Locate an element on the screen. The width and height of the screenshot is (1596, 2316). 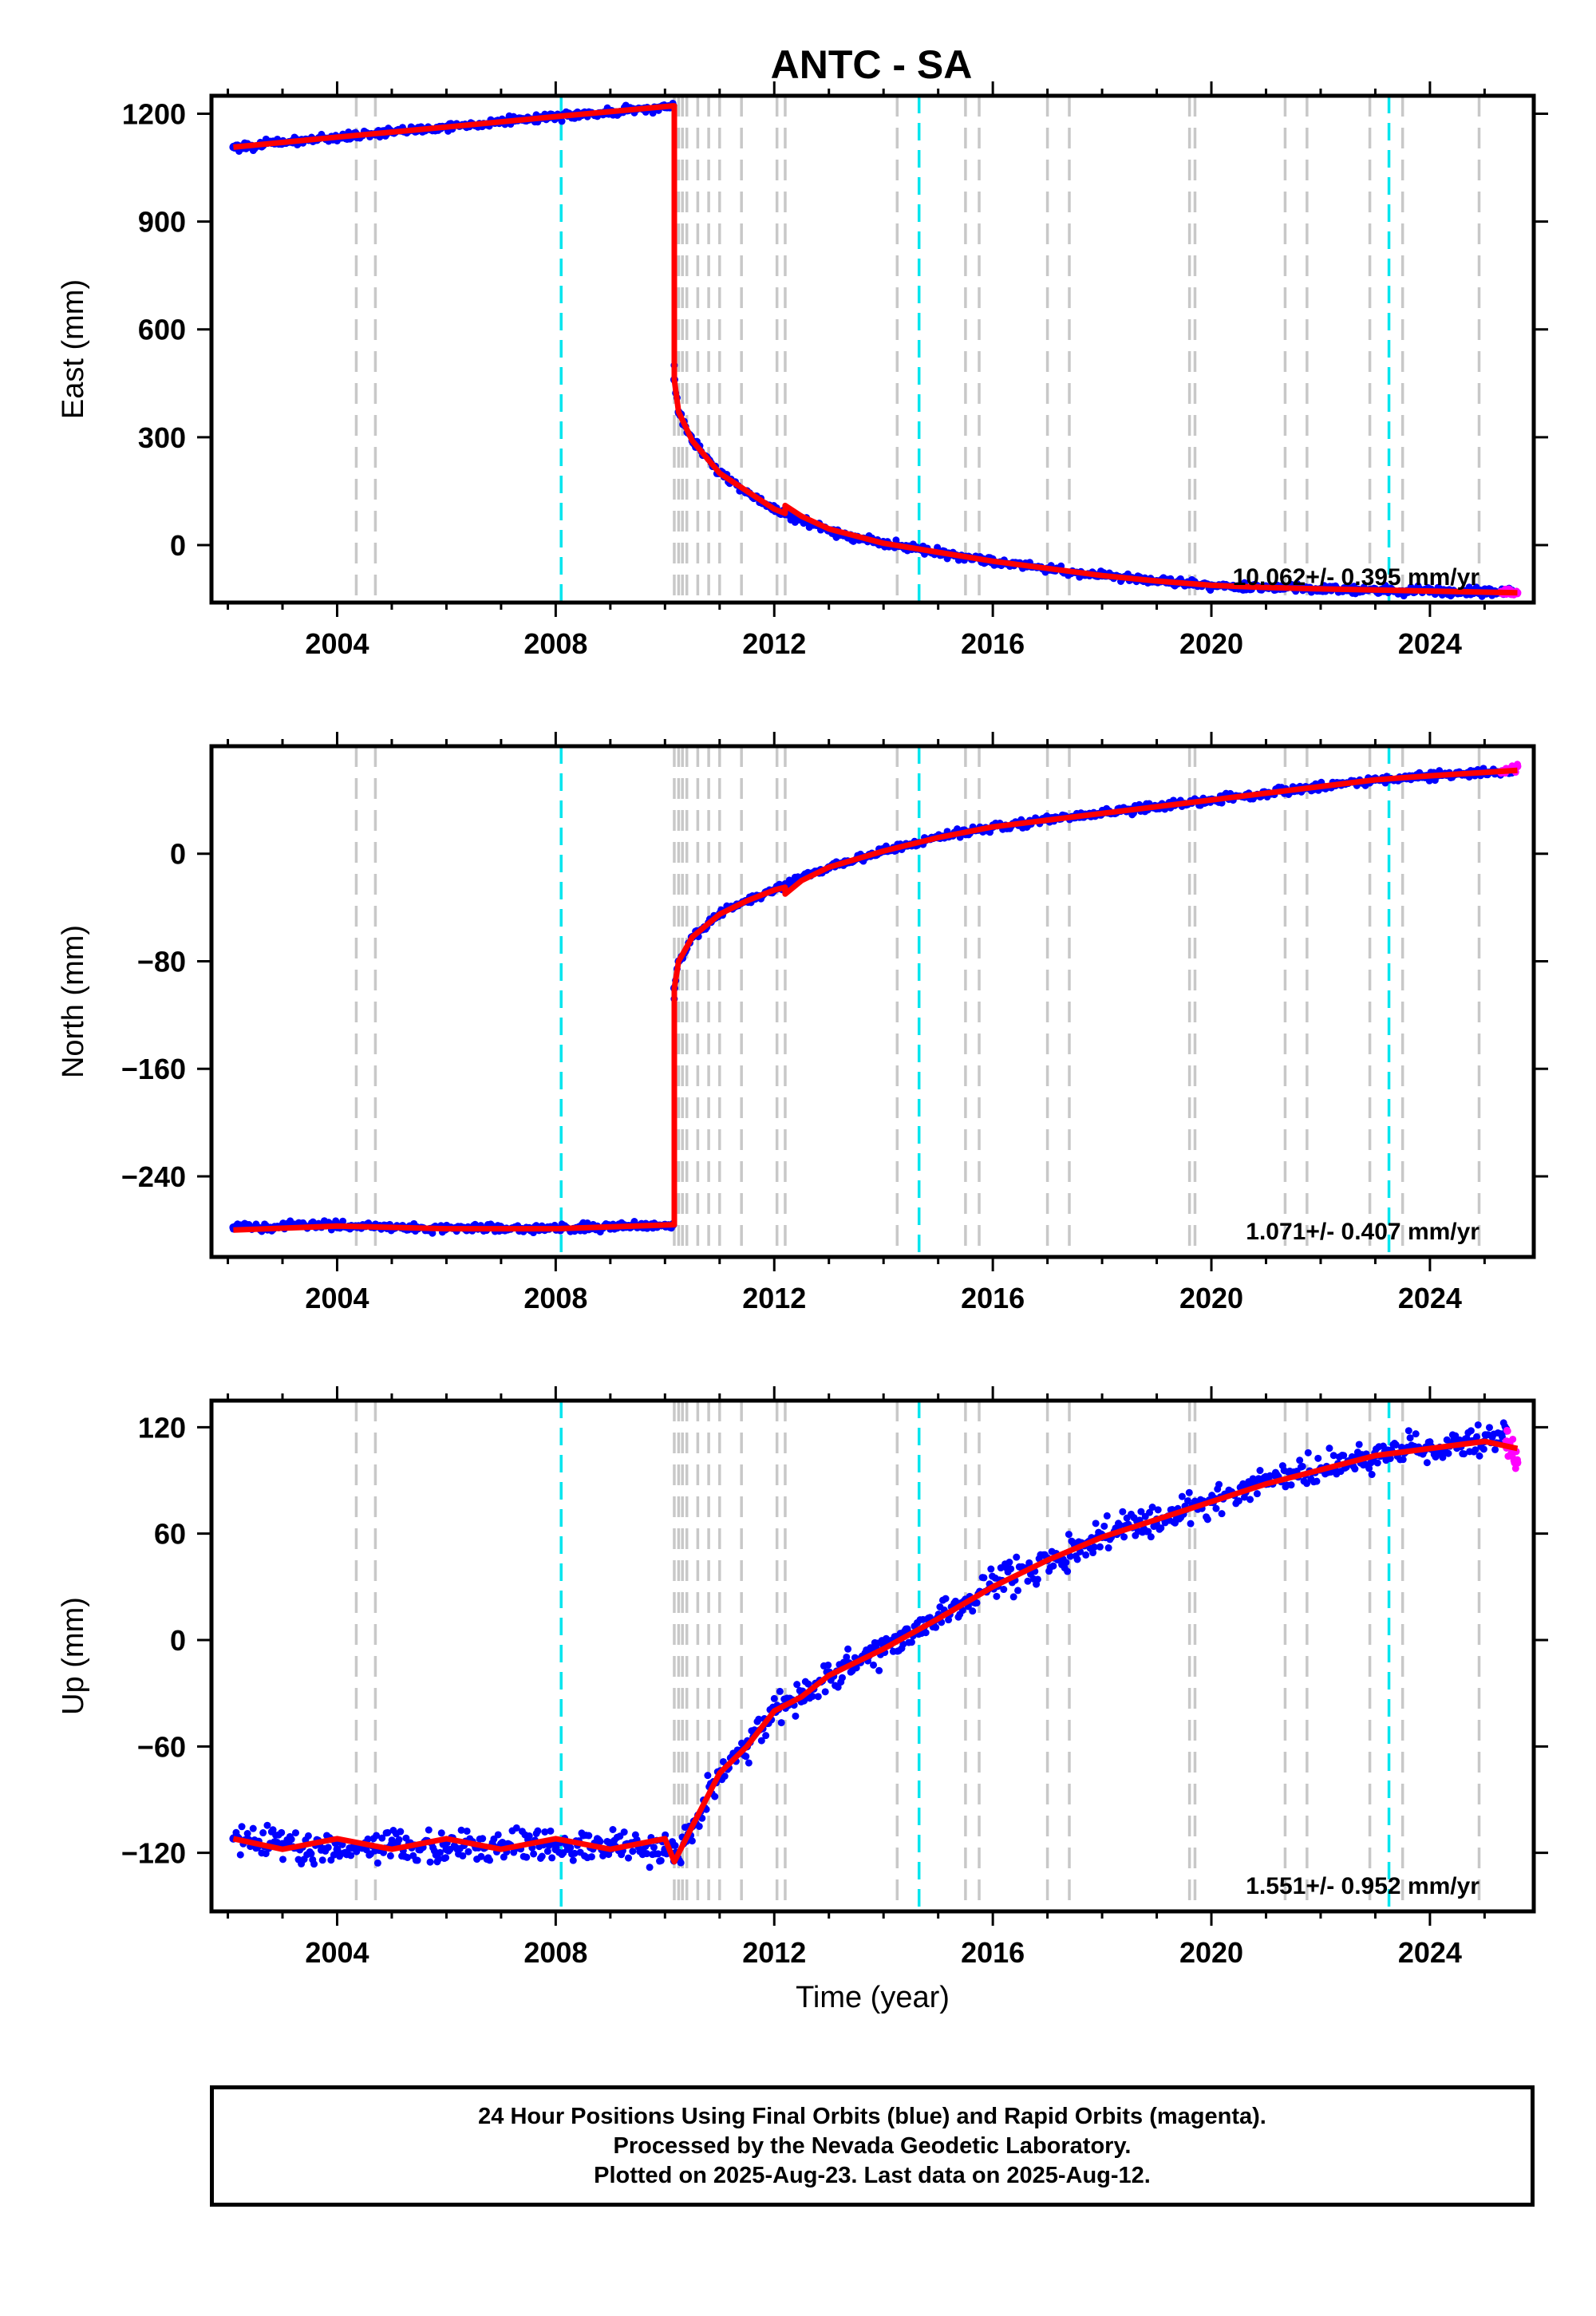
north-y-tick-label: −160 is located at coordinates (153, 1069).